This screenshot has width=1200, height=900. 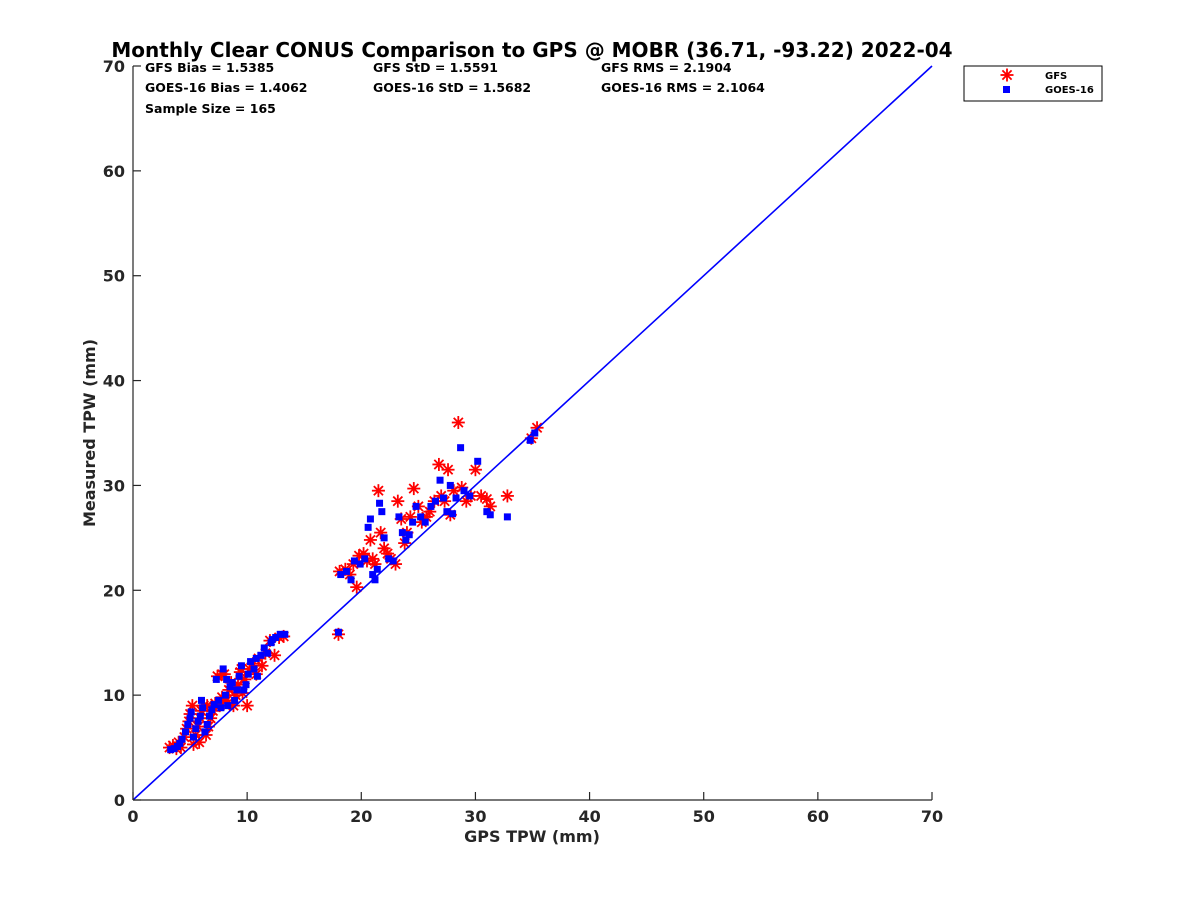 I want to click on y-tick-label: 60, so click(x=114, y=171).